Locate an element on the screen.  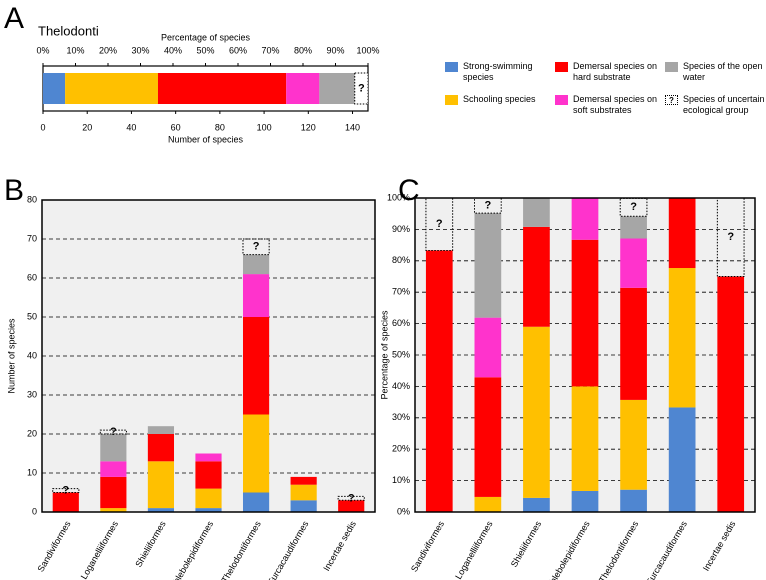
x2-tick-label: 40% is located at coordinates (173, 50).